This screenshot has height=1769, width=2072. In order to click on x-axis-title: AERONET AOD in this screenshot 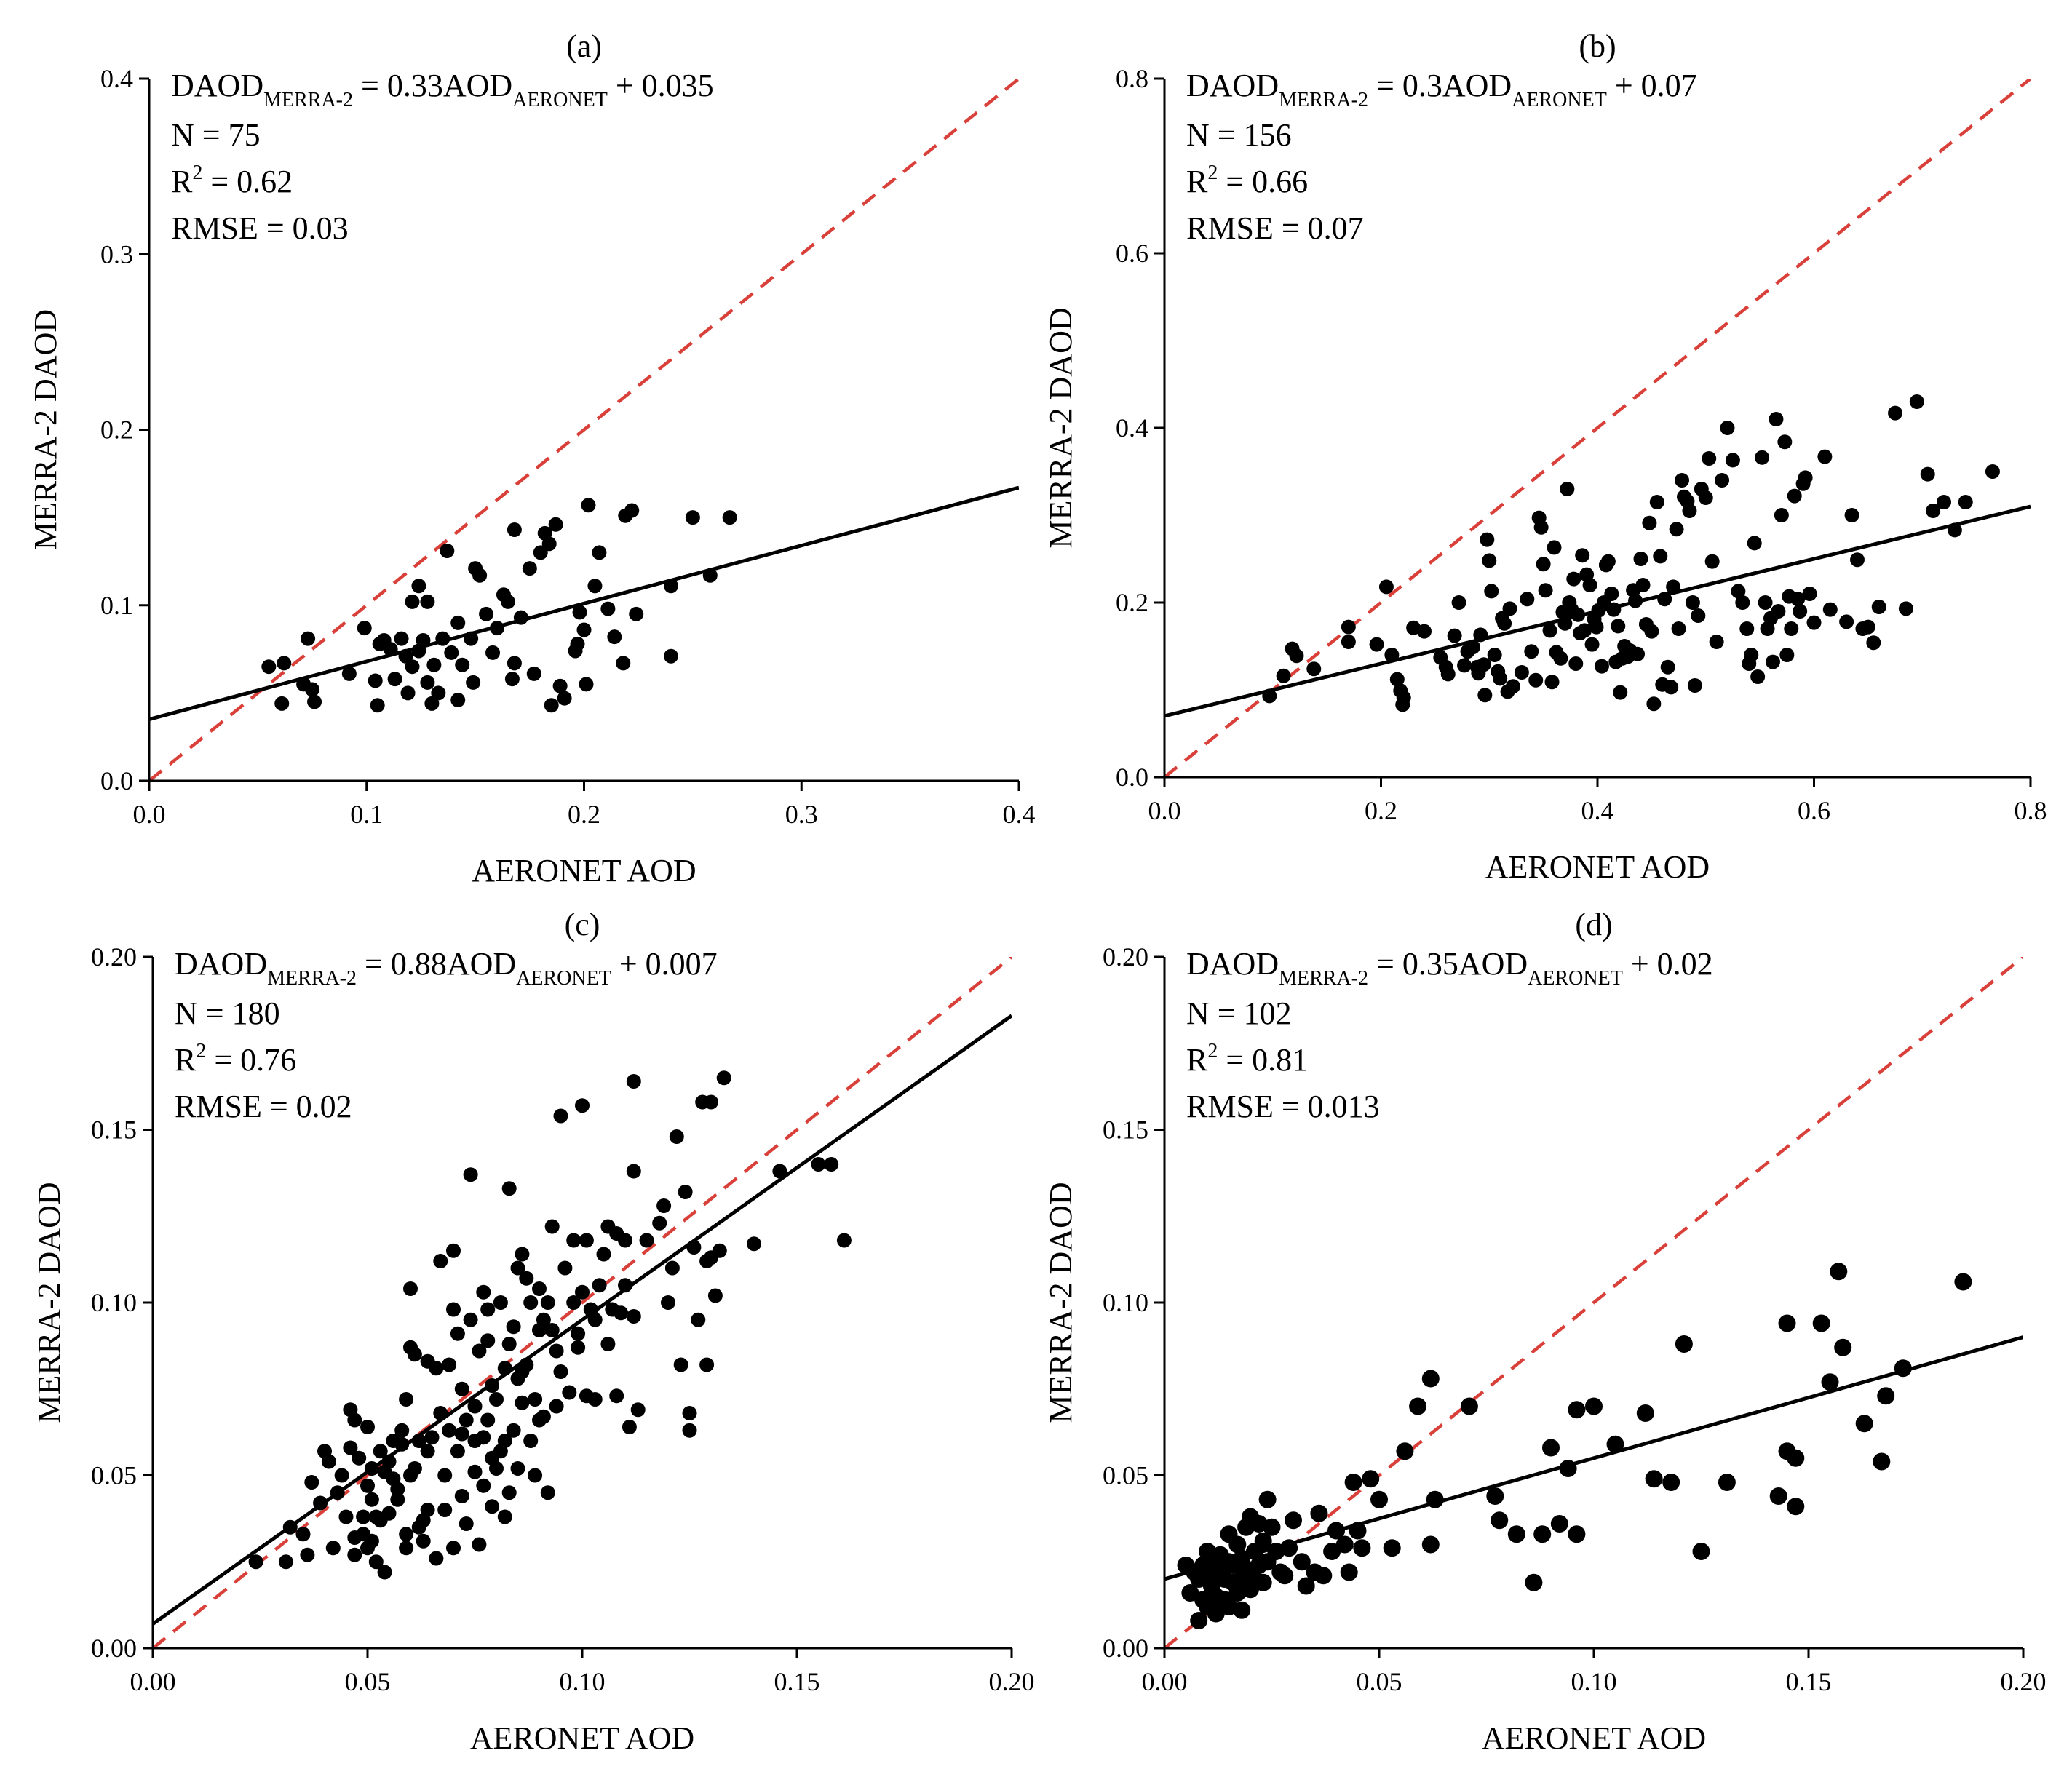, I will do `click(1597, 867)`.